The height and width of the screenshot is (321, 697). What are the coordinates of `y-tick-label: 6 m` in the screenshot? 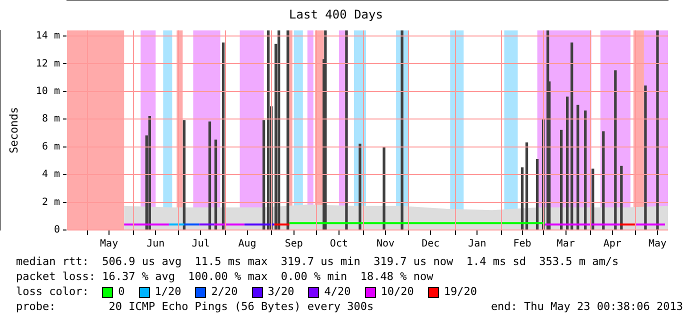 It's located at (51, 146).